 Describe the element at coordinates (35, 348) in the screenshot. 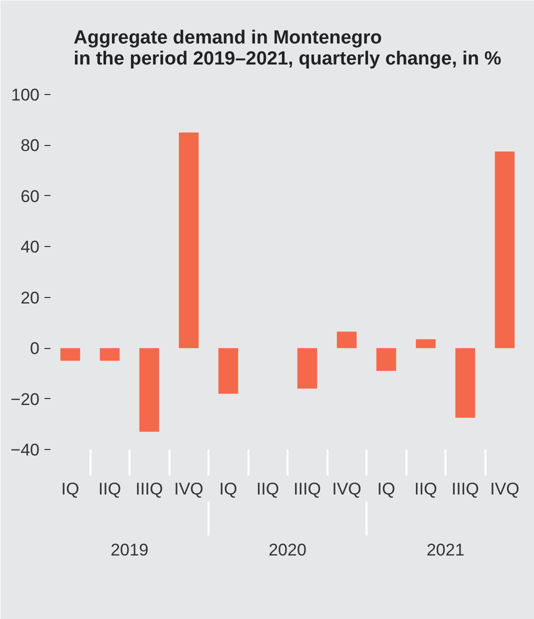

I see `y-tick-label: 0` at that location.